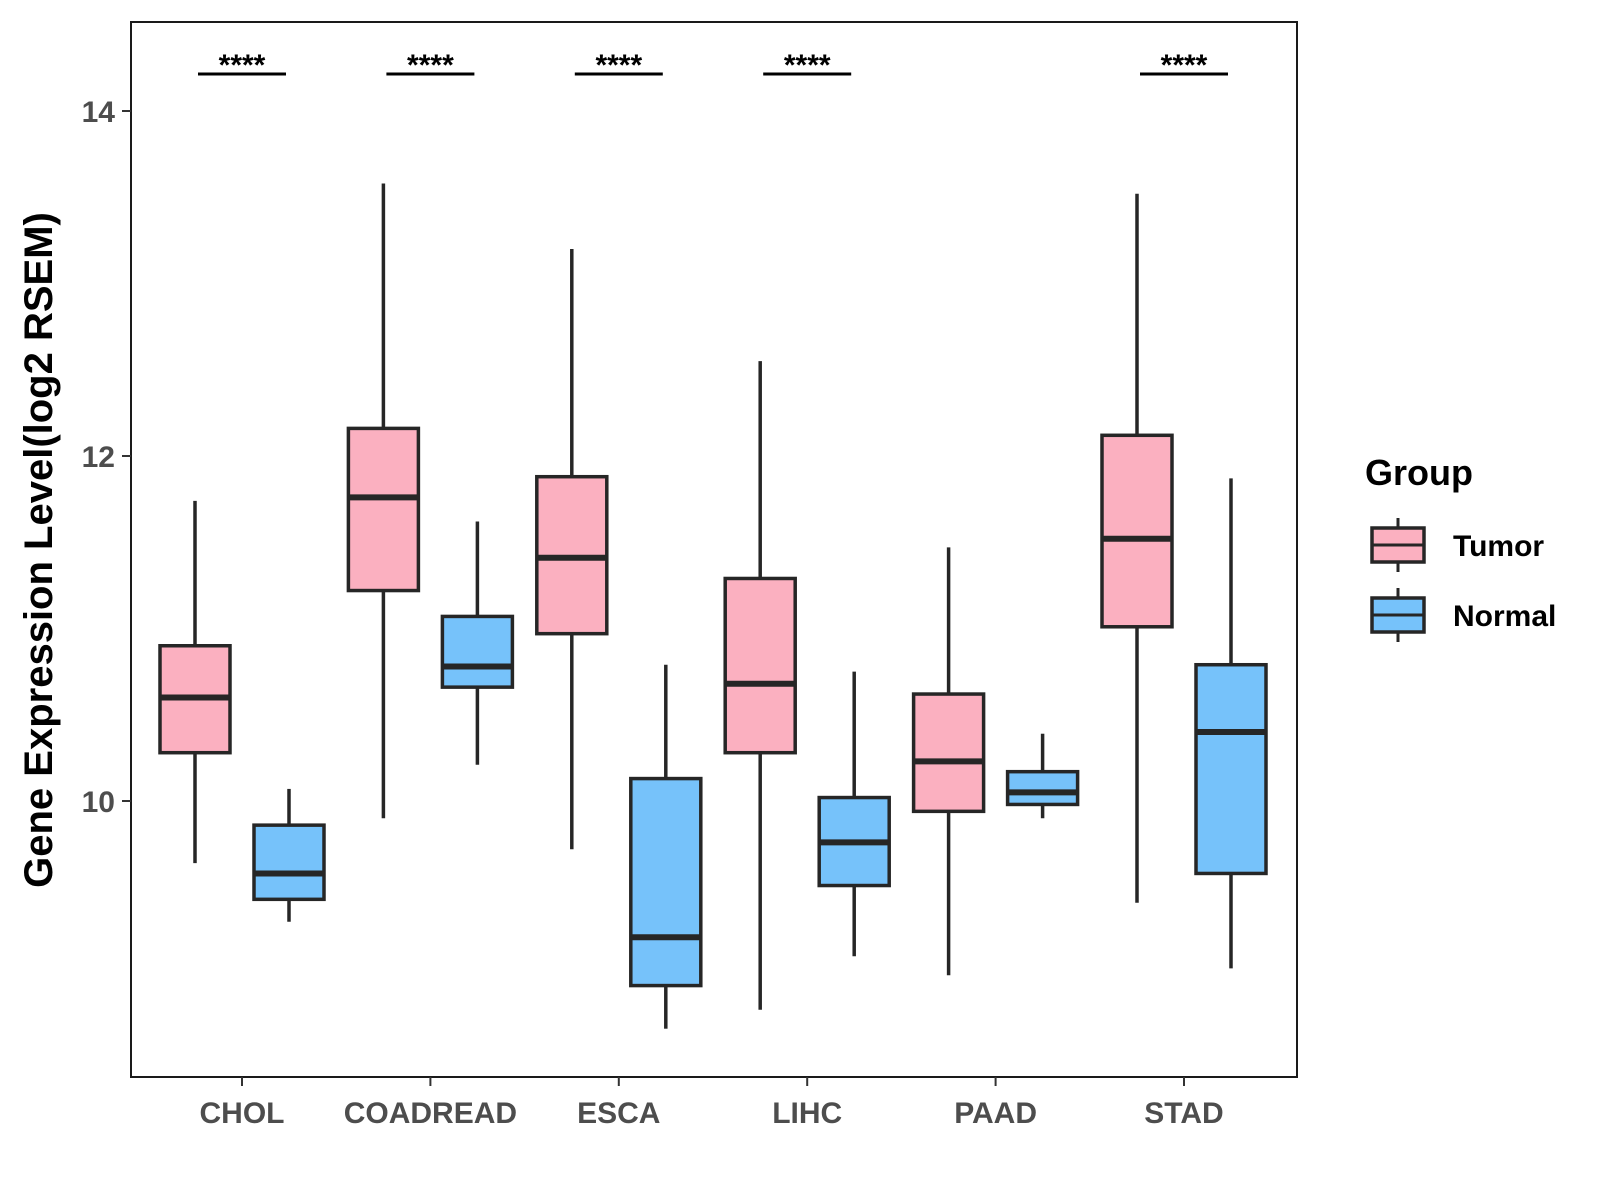  What do you see at coordinates (854, 814) in the screenshot?
I see `box-normal-lihc` at bounding box center [854, 814].